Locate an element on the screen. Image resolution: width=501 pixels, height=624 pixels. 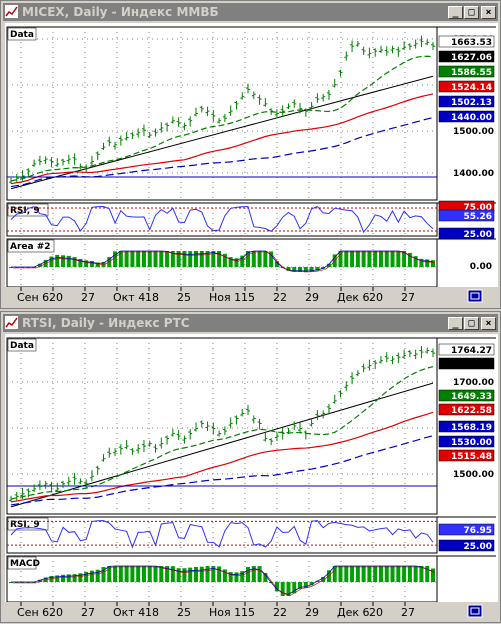
rtsi-title-bar: RTSI, Daily - Индекс РТС _ □ × is located at coordinates (250, 323).